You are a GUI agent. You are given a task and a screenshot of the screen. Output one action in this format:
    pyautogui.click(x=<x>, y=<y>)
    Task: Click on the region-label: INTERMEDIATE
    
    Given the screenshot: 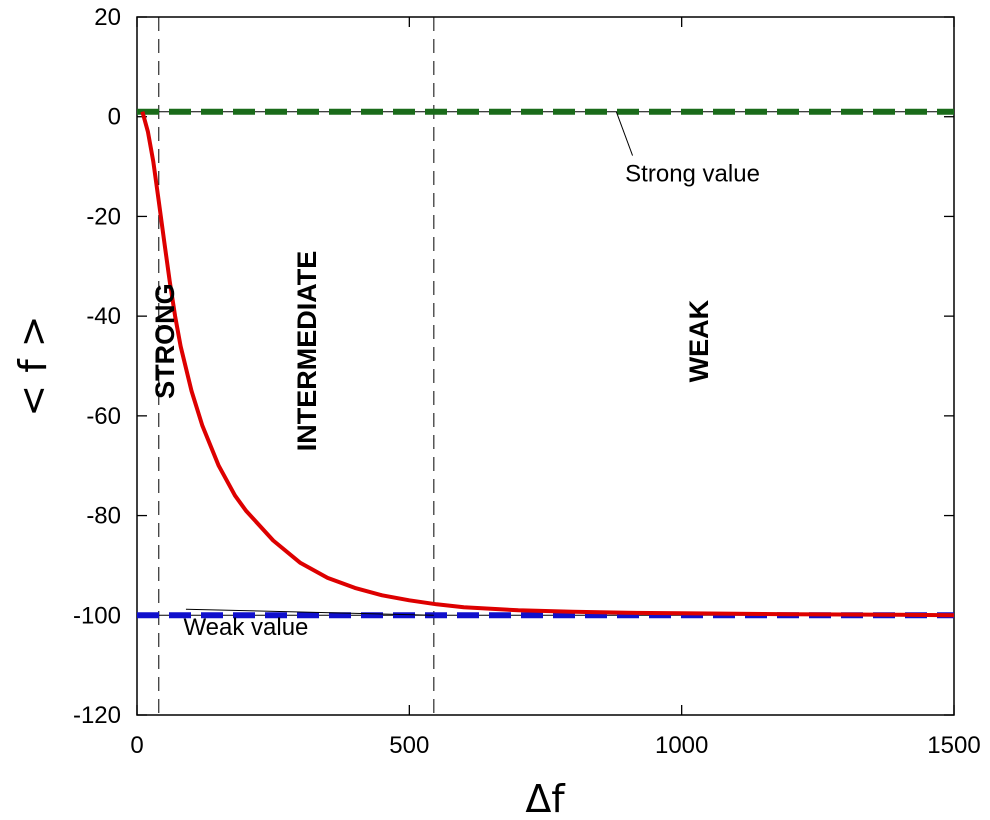 What is the action you would take?
    pyautogui.click(x=307, y=351)
    